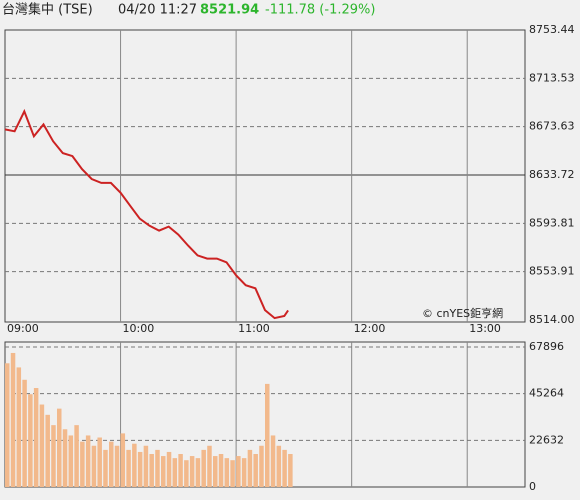 This screenshot has width=580, height=500. What do you see at coordinates (320, 10) in the screenshot?
I see `change: -111.78 (-1.29%)` at bounding box center [320, 10].